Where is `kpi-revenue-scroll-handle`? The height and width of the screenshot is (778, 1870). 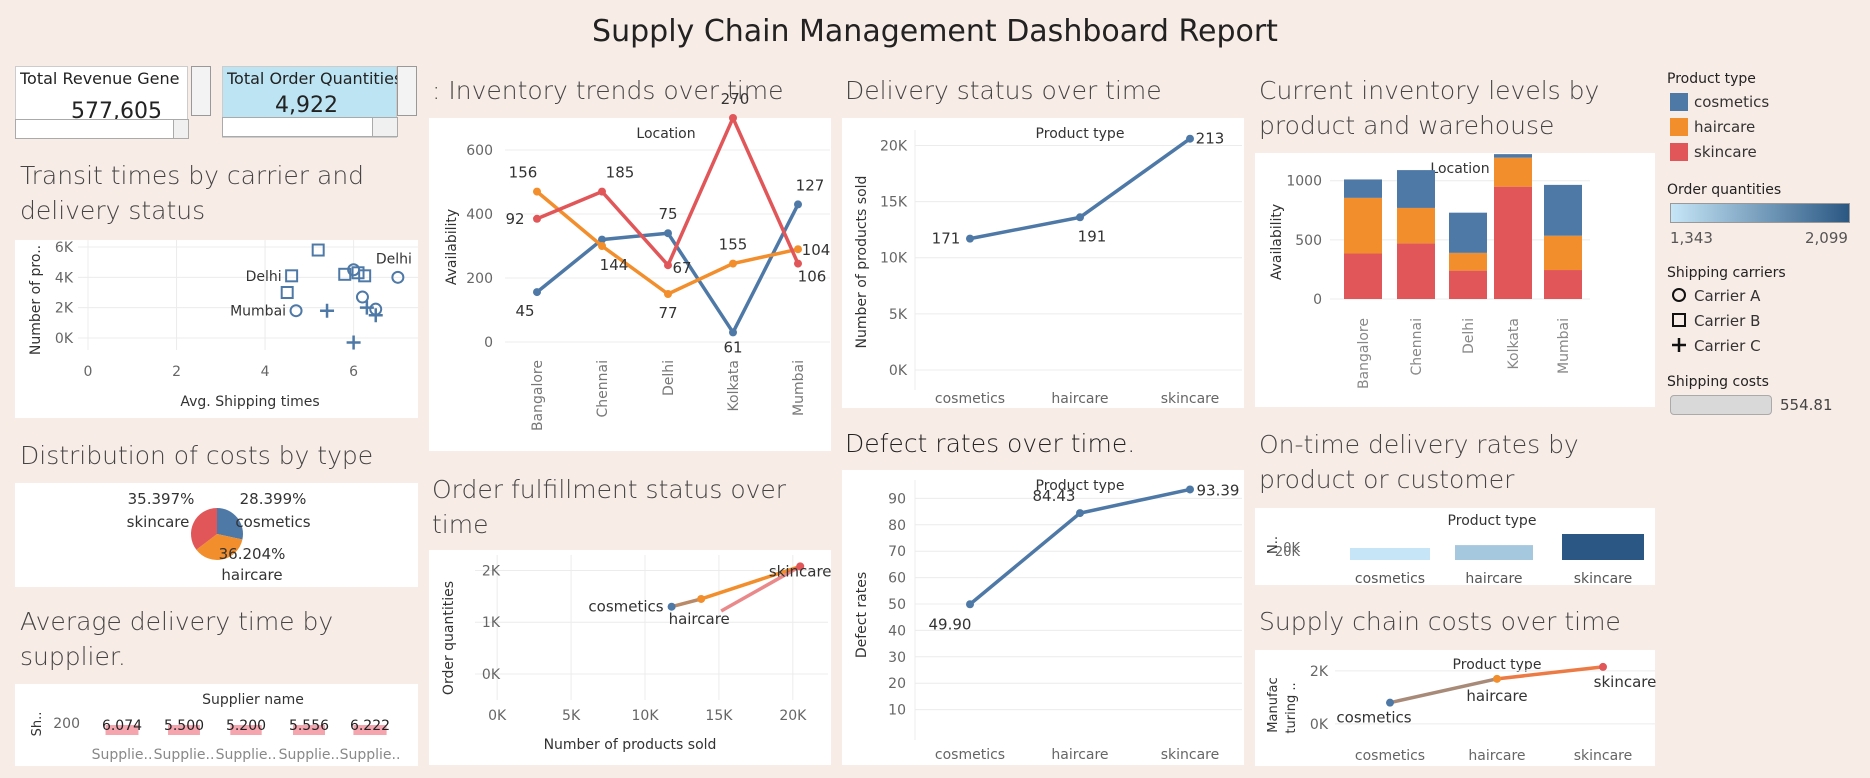
kpi-revenue-scroll-handle is located at coordinates (201, 91).